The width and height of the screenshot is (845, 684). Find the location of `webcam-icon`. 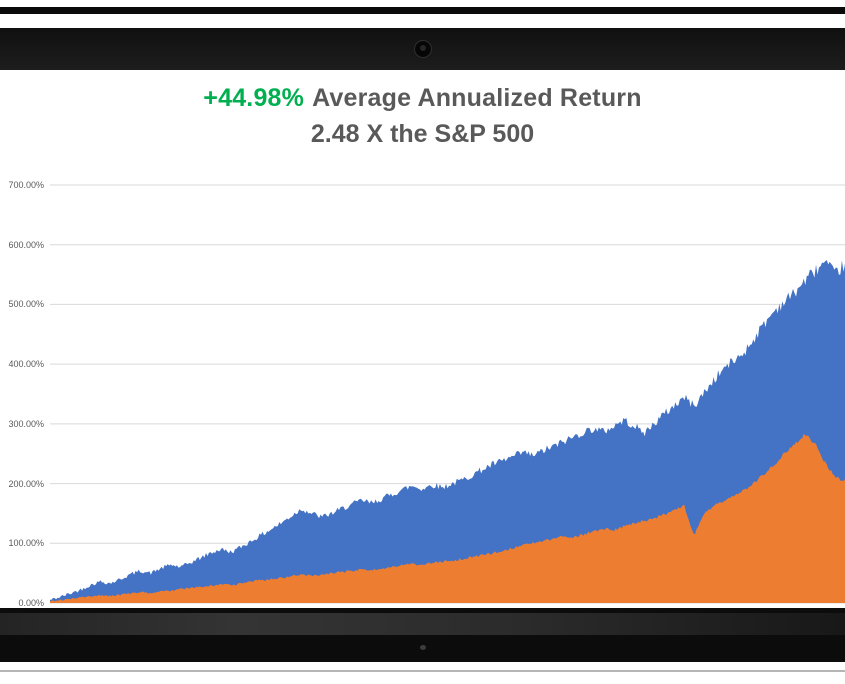

webcam-icon is located at coordinates (422, 49).